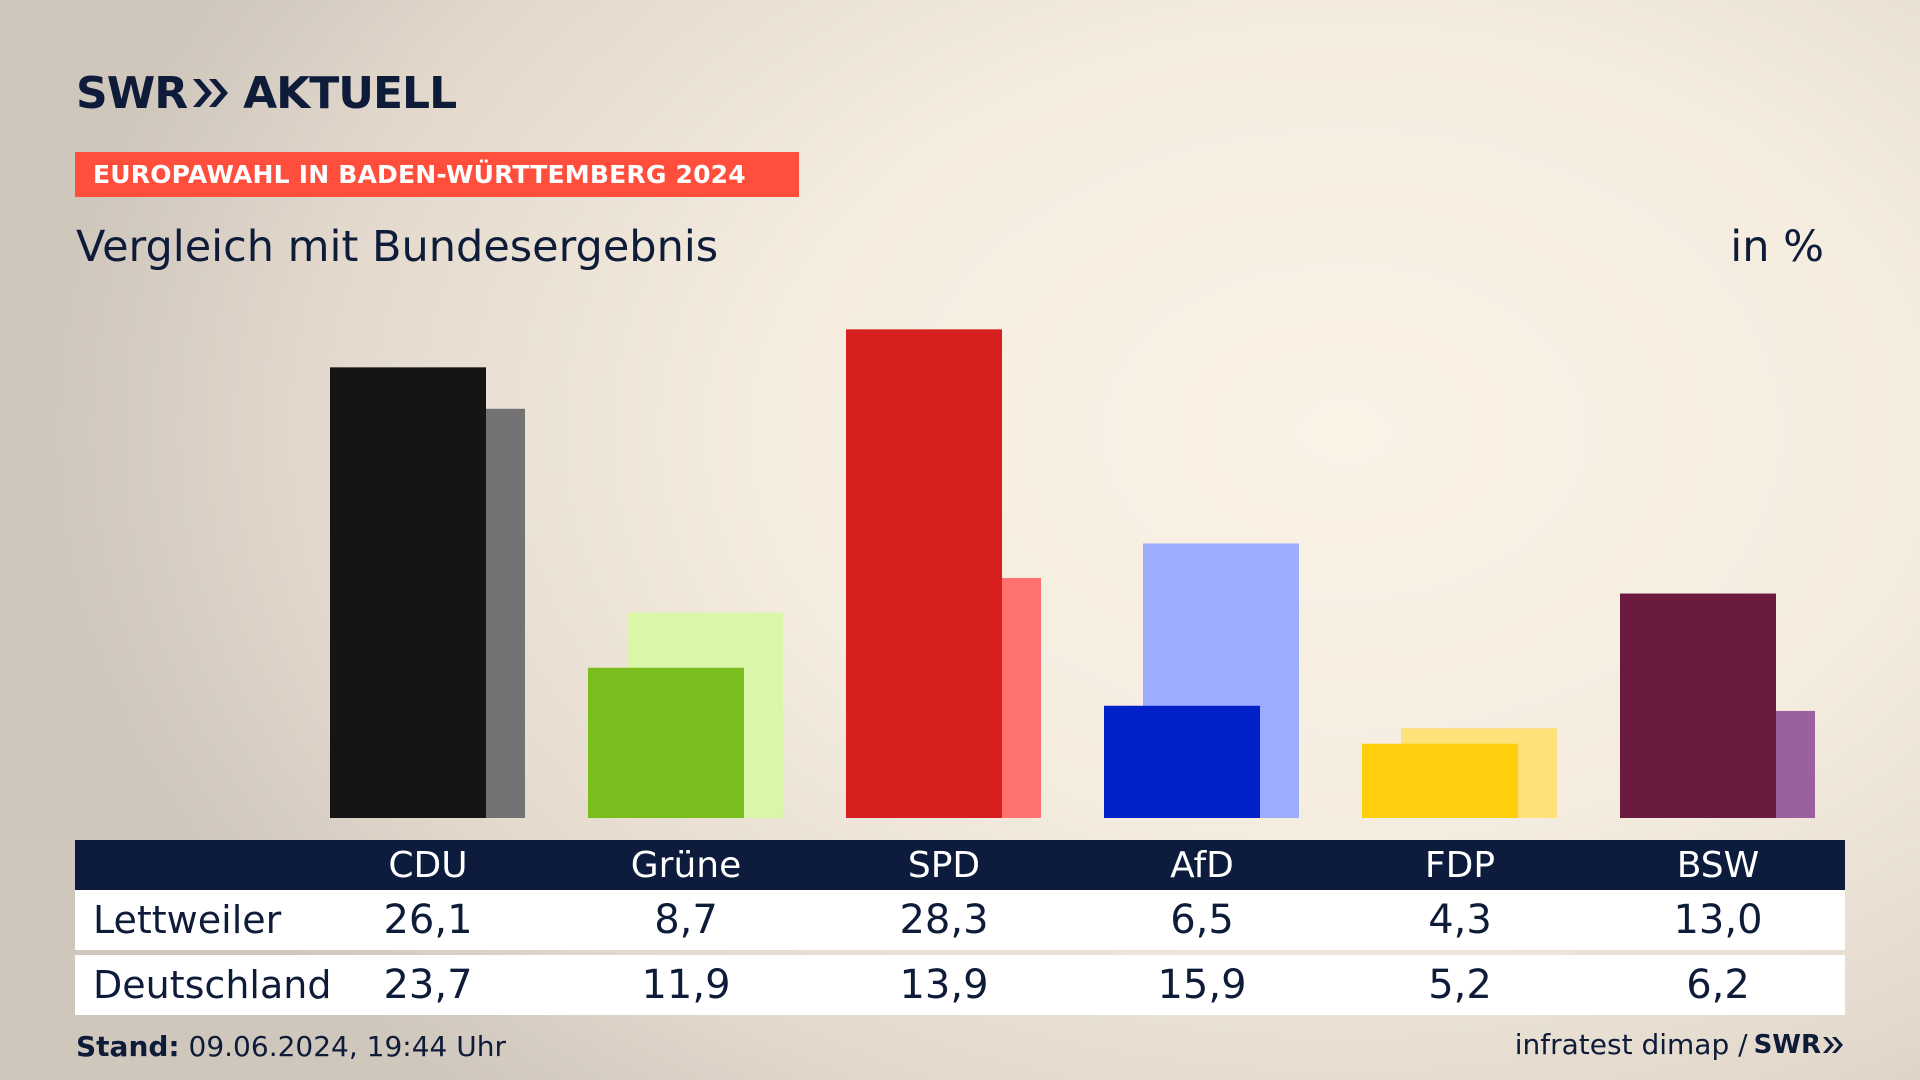 Image resolution: width=1920 pixels, height=1080 pixels. Describe the element at coordinates (350, 93) in the screenshot. I see `aktuell-wordmark: AKTUELL` at that location.